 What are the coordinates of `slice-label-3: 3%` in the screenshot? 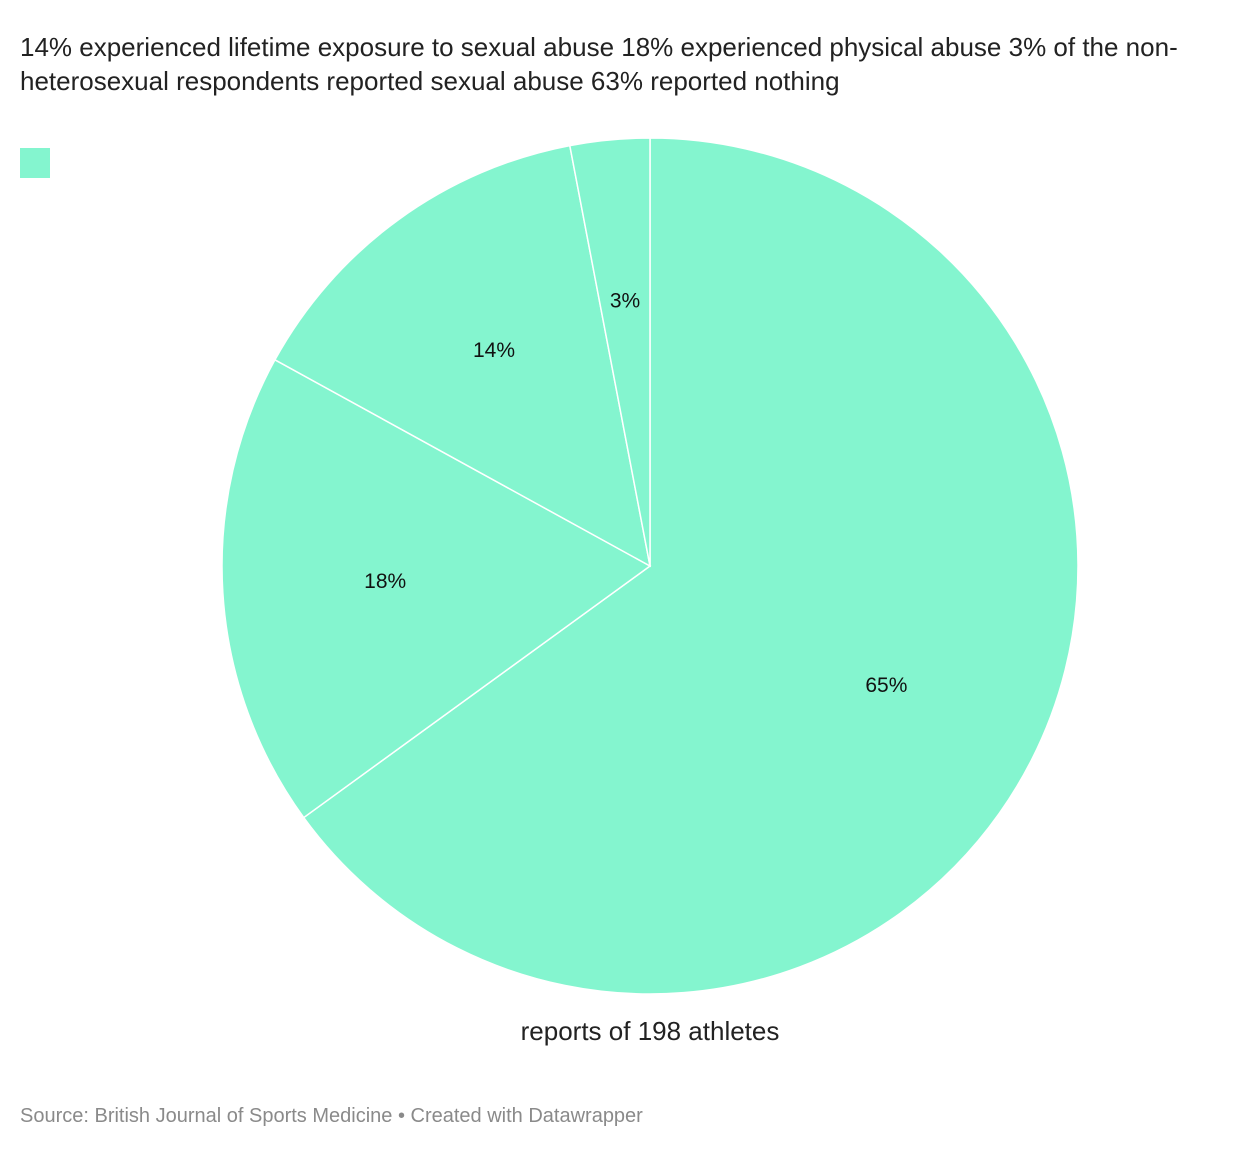 It's located at (625, 300).